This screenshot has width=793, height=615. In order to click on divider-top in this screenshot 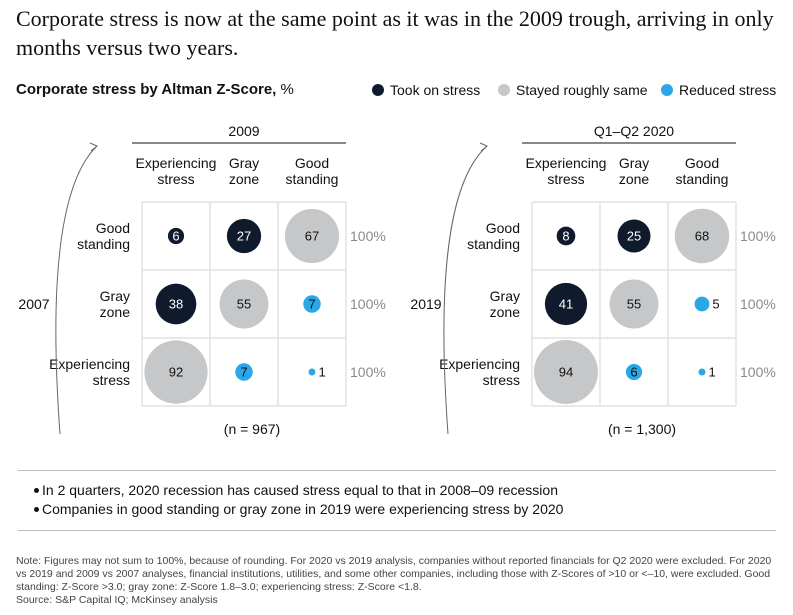, I will do `click(397, 470)`.